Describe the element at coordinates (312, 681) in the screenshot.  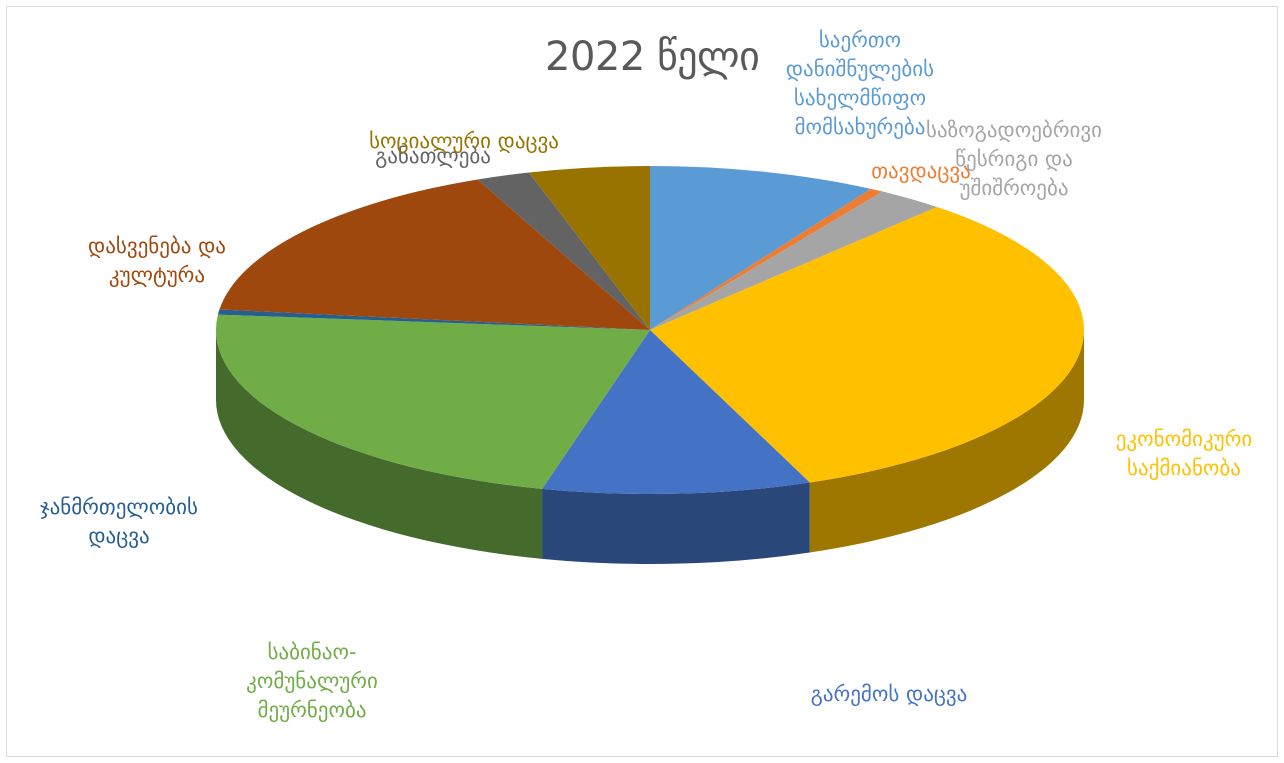
I see `data-label-housing-community: საბინაო- კომუნალური მეურნეობა` at that location.